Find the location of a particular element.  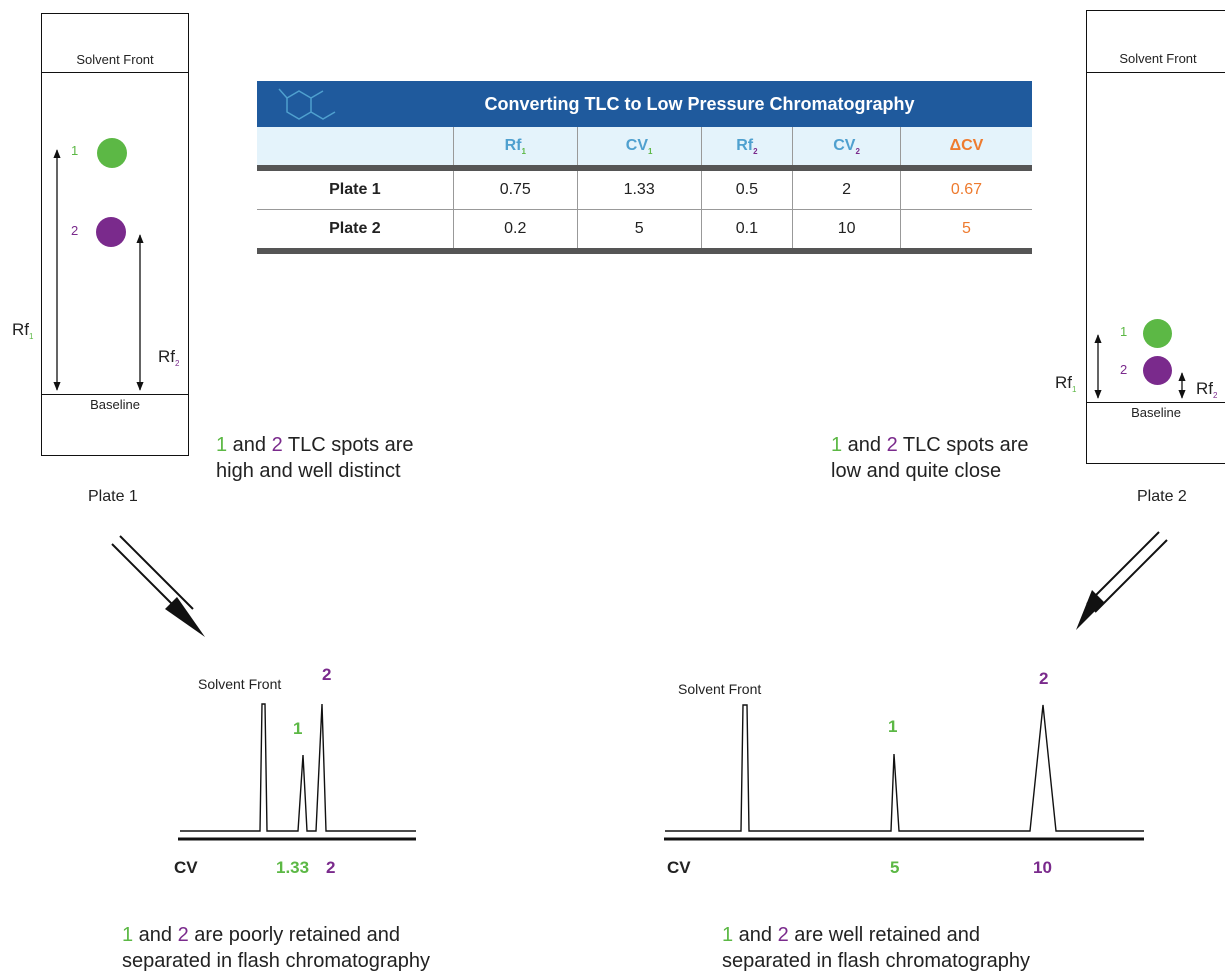

plate2-spot2-label: 2 is located at coordinates (1124, 369).